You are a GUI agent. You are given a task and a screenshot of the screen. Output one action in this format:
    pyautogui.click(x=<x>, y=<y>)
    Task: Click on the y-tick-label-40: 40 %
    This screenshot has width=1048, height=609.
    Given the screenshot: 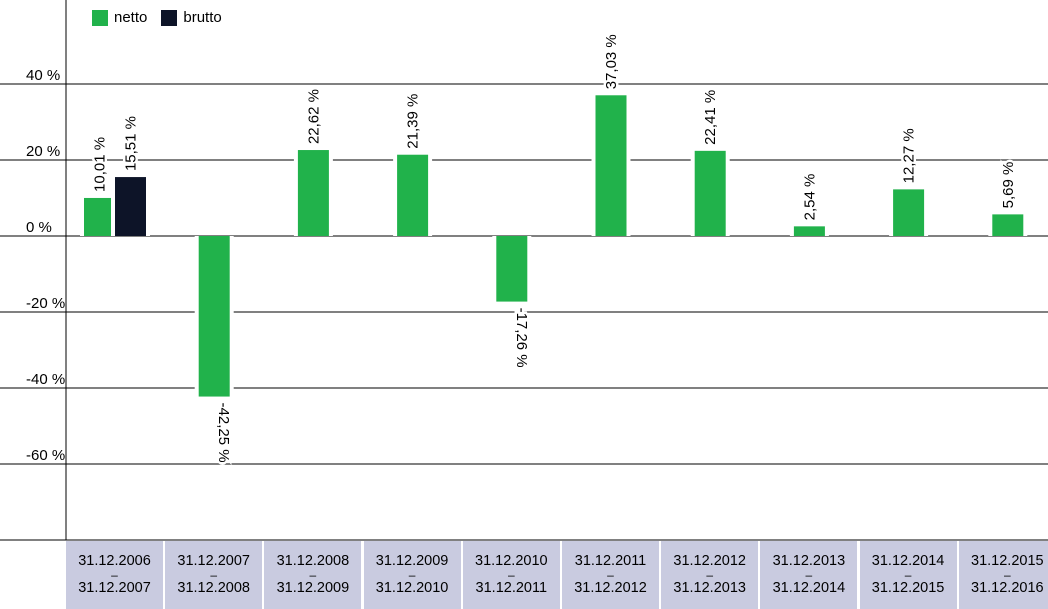 What is the action you would take?
    pyautogui.click(x=43, y=75)
    